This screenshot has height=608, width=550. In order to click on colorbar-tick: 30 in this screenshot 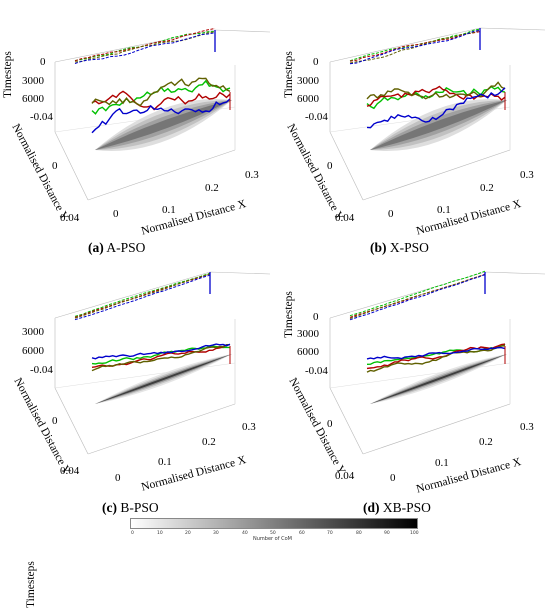, I will do `click(216, 533)`.